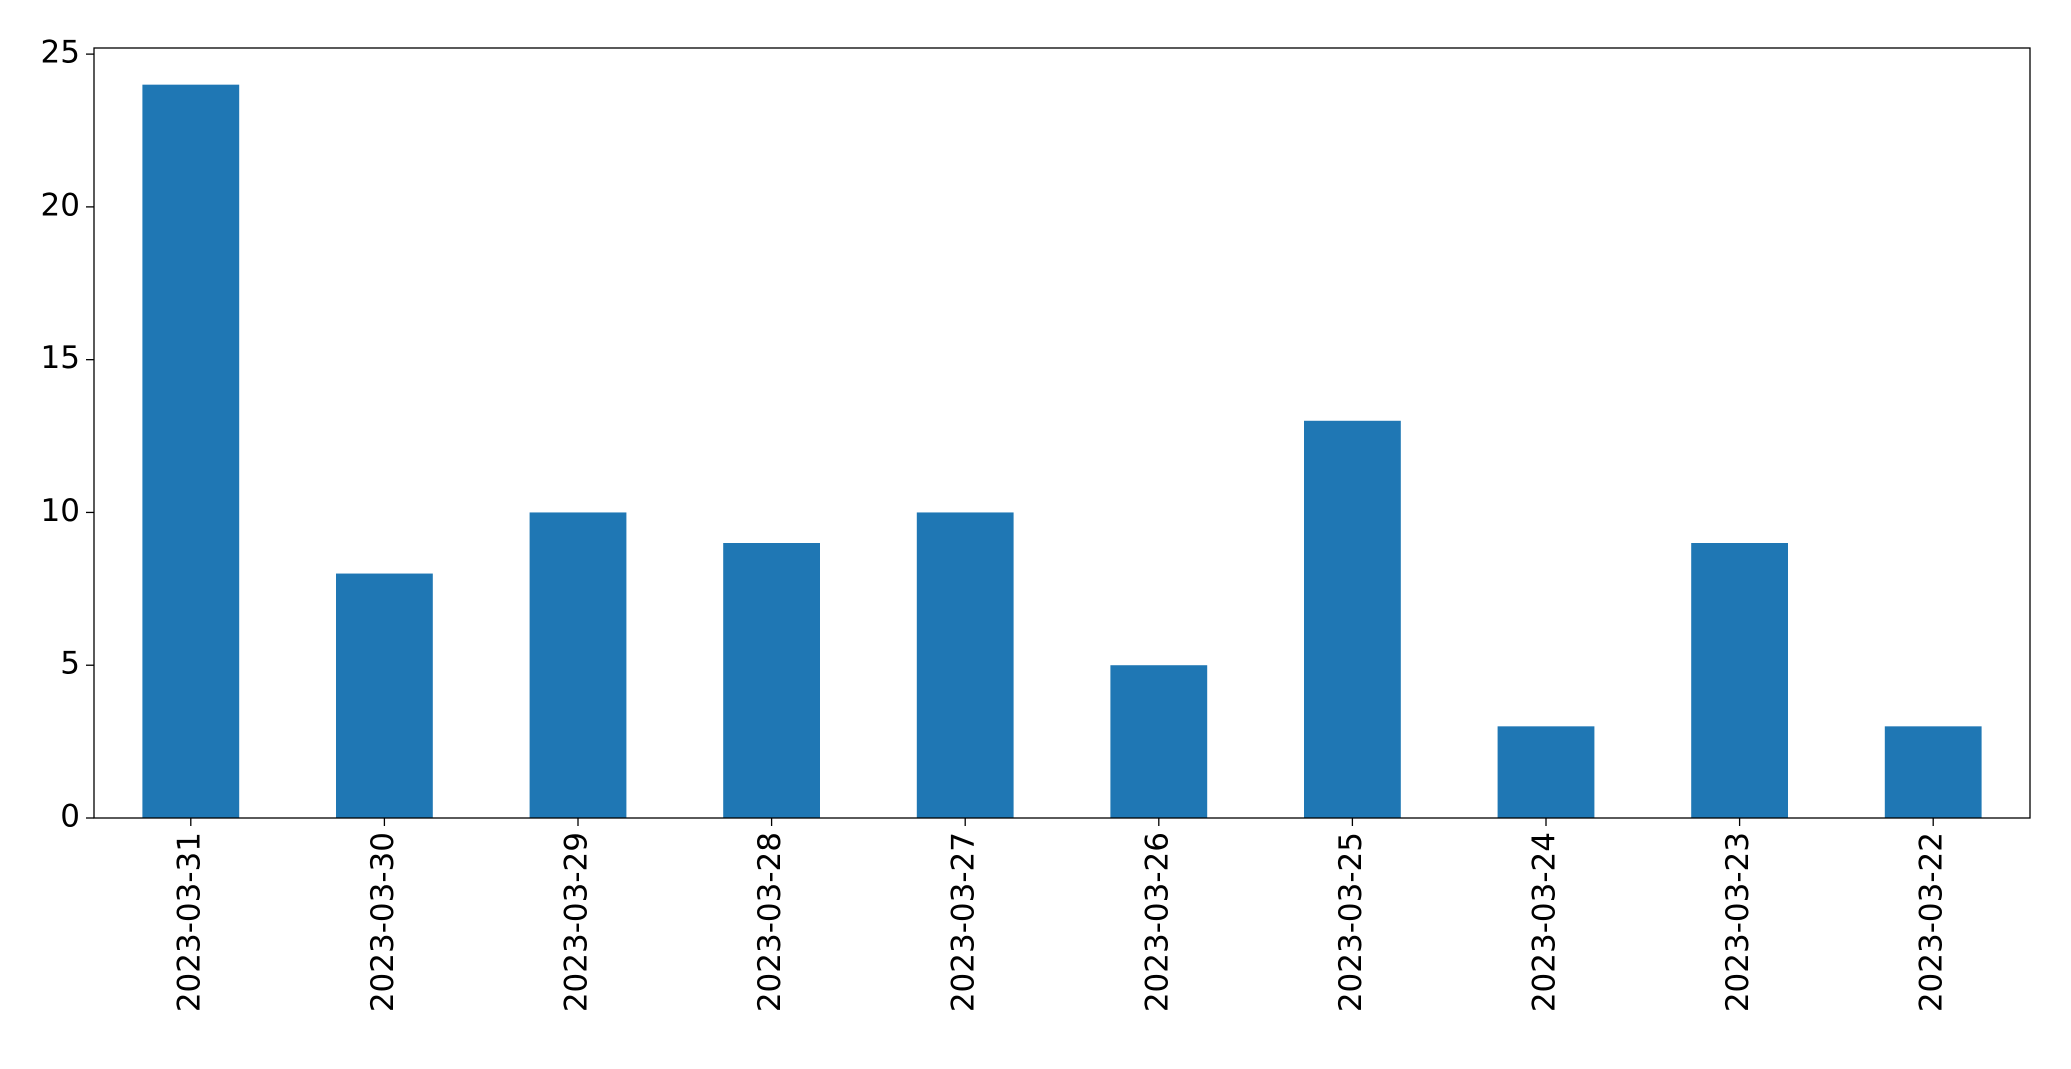  I want to click on x-tick-label: 2023-03-27, so click(964, 922).